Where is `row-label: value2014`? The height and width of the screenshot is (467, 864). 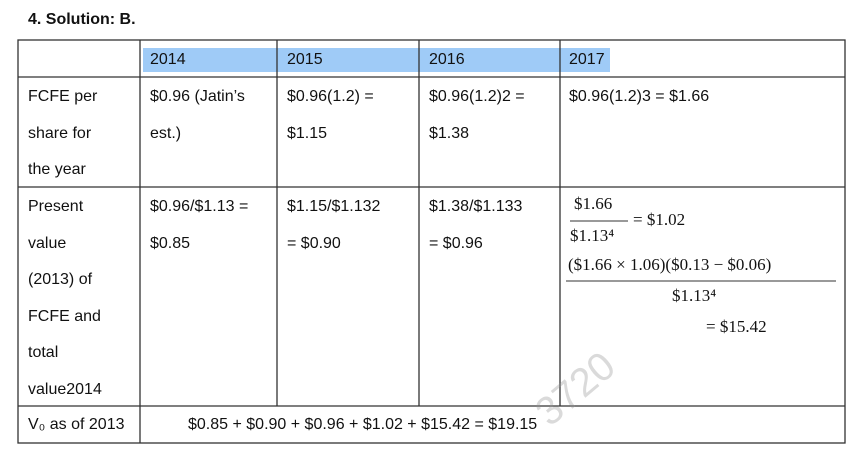 row-label: value2014 is located at coordinates (65, 389).